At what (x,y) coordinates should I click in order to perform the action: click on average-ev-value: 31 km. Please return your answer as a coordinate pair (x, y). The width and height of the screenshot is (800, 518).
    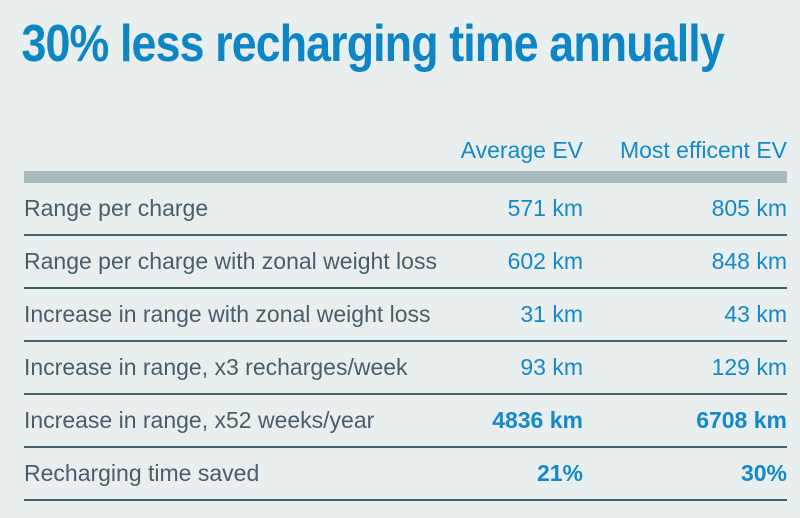
    Looking at the image, I should click on (551, 314).